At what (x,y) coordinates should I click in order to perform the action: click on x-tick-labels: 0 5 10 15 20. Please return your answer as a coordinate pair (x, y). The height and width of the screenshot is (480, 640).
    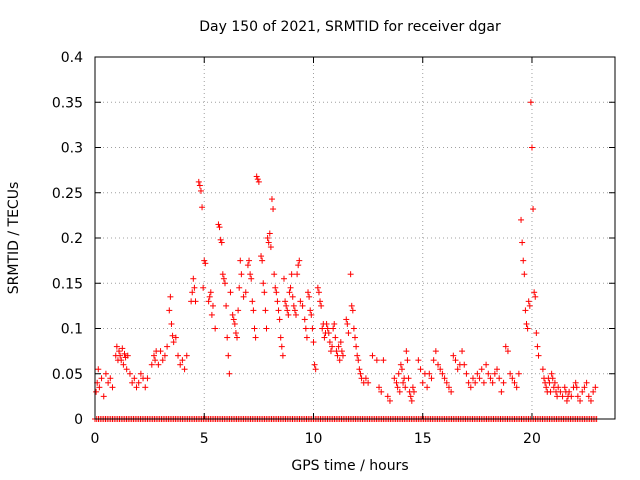
    Looking at the image, I should click on (316, 439).